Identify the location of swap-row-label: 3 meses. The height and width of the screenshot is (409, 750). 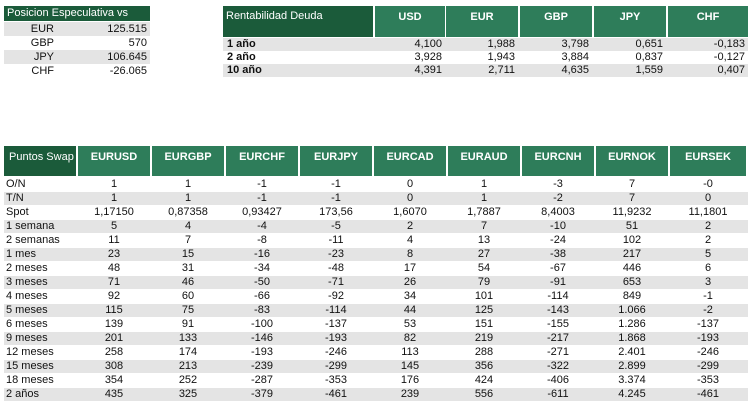
(27, 282).